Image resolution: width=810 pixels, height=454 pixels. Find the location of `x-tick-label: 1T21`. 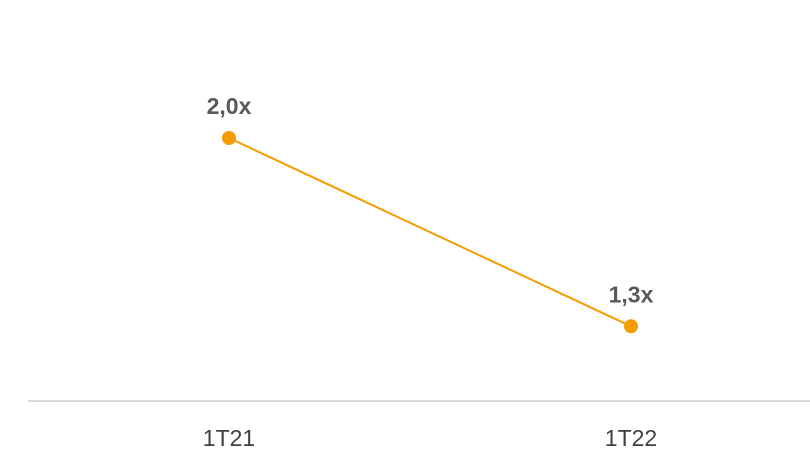

x-tick-label: 1T21 is located at coordinates (229, 438).